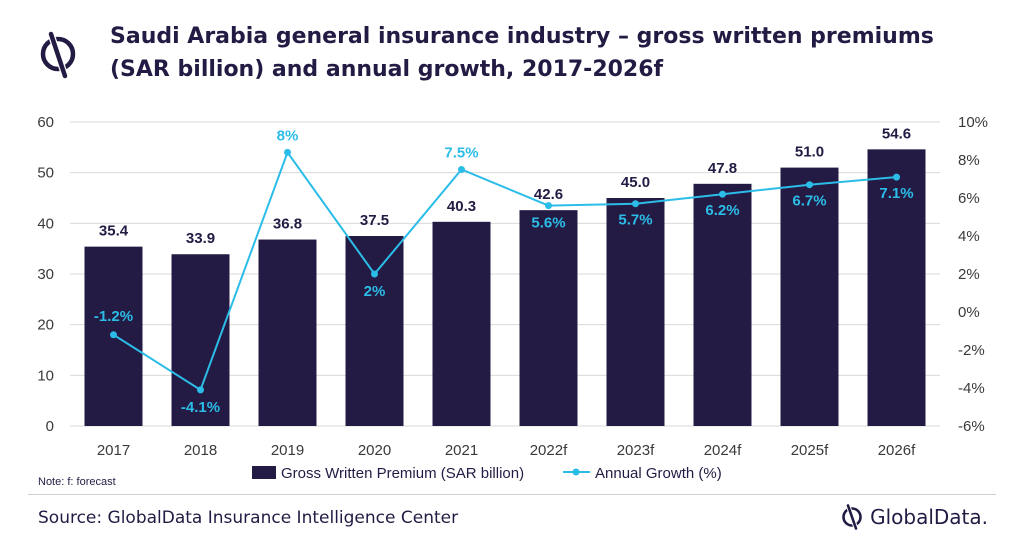 The image size is (1024, 549). What do you see at coordinates (512, 494) in the screenshot?
I see `divider` at bounding box center [512, 494].